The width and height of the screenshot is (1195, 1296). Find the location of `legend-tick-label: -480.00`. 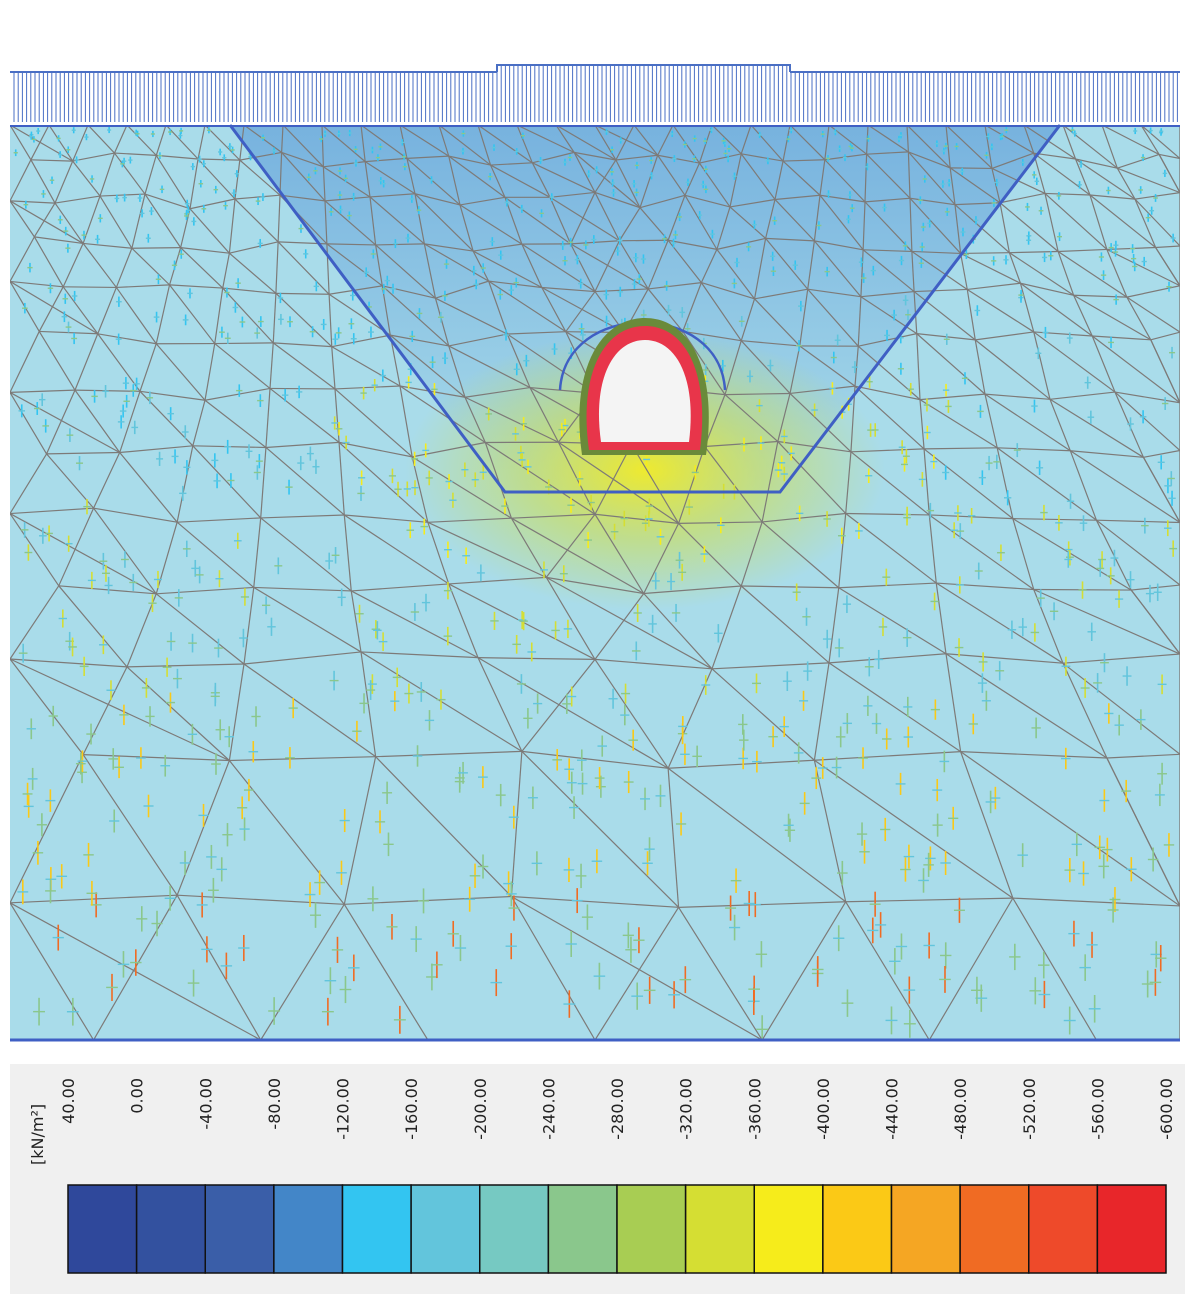

legend-tick-label: -480.00 is located at coordinates (960, 1109).